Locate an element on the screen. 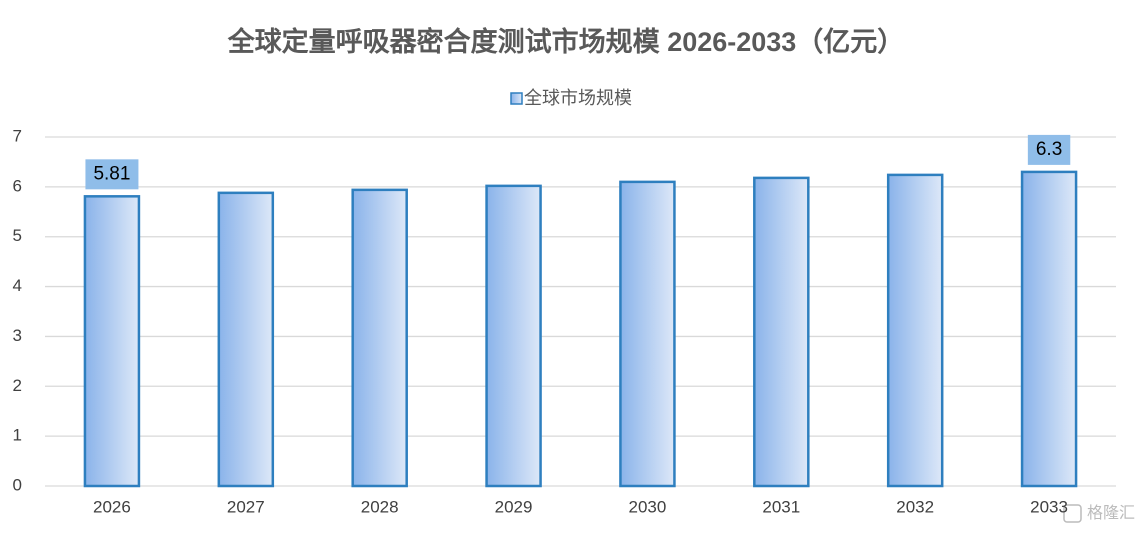 The width and height of the screenshot is (1139, 537). x-tick-label: 2031 is located at coordinates (781, 506).